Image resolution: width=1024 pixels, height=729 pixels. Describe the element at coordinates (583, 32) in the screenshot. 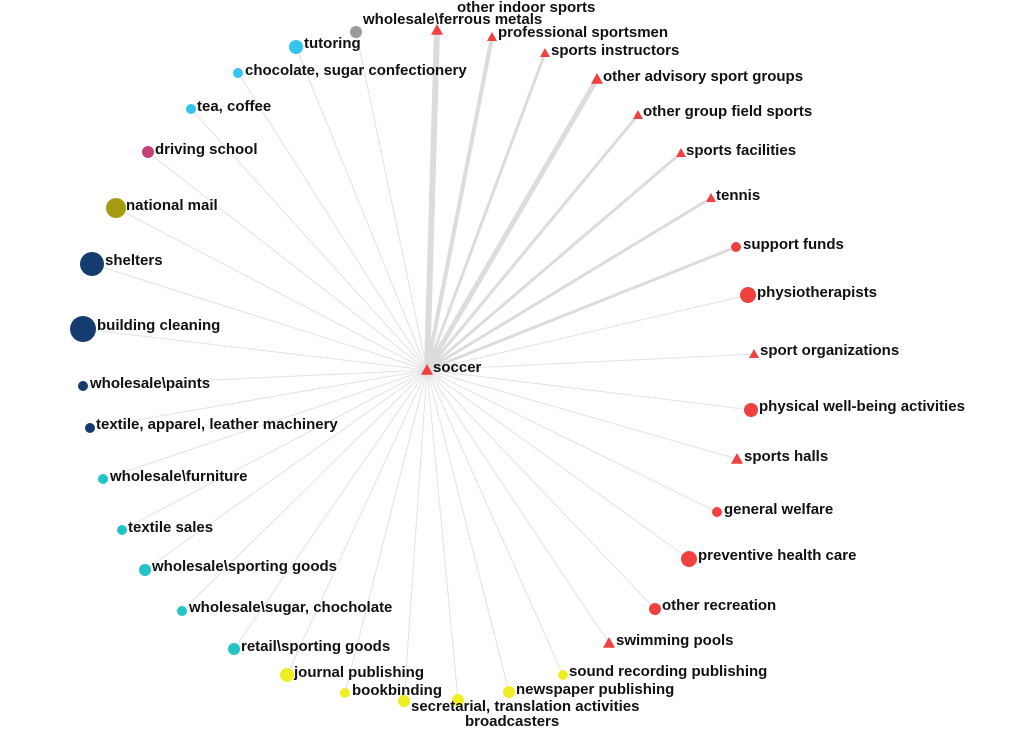

I see `node-label: professional sportsmen` at that location.